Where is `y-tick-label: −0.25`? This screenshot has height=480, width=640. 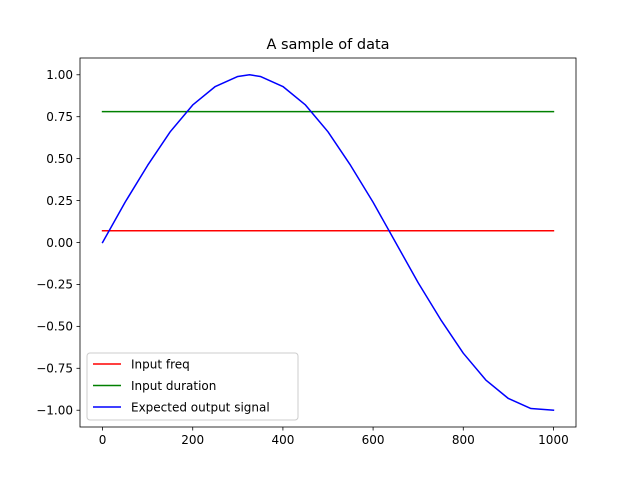 y-tick-label: −0.25 is located at coordinates (54, 285).